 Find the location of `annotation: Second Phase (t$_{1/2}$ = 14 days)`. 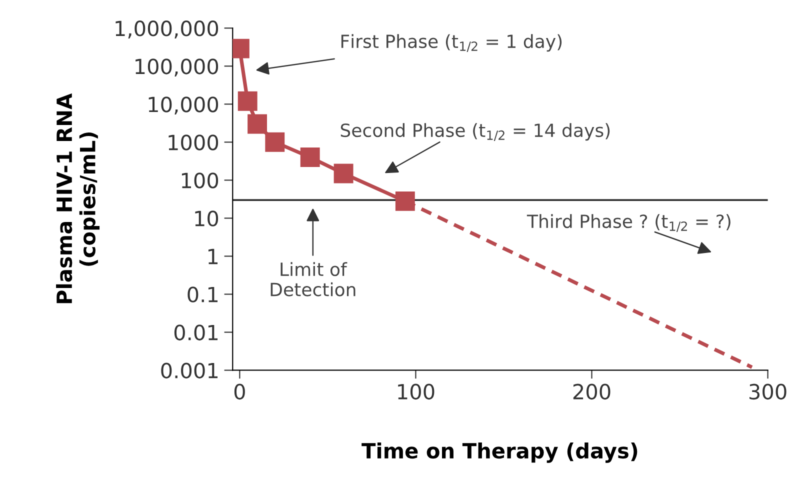

annotation: Second Phase (t$_{1/2}$ = 14 days) is located at coordinates (475, 132).